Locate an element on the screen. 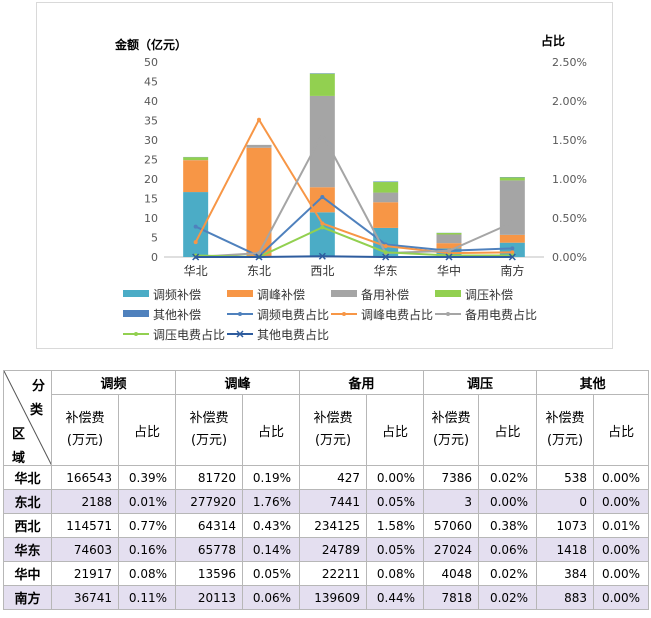 The width and height of the screenshot is (651, 618). group-header: 备用 is located at coordinates (362, 382).